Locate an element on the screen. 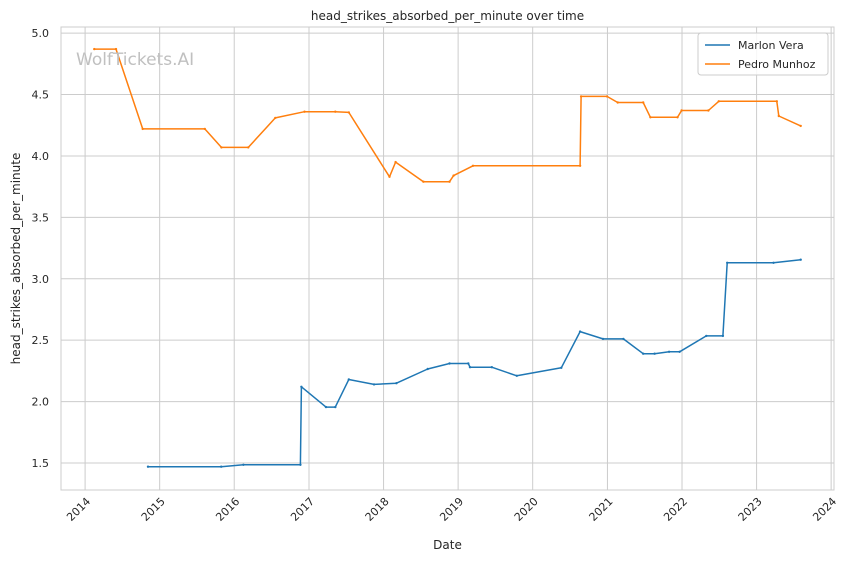 Image resolution: width=852 pixels, height=561 pixels. legend-label-marlon-vera: Marlon Vera is located at coordinates (771, 45).